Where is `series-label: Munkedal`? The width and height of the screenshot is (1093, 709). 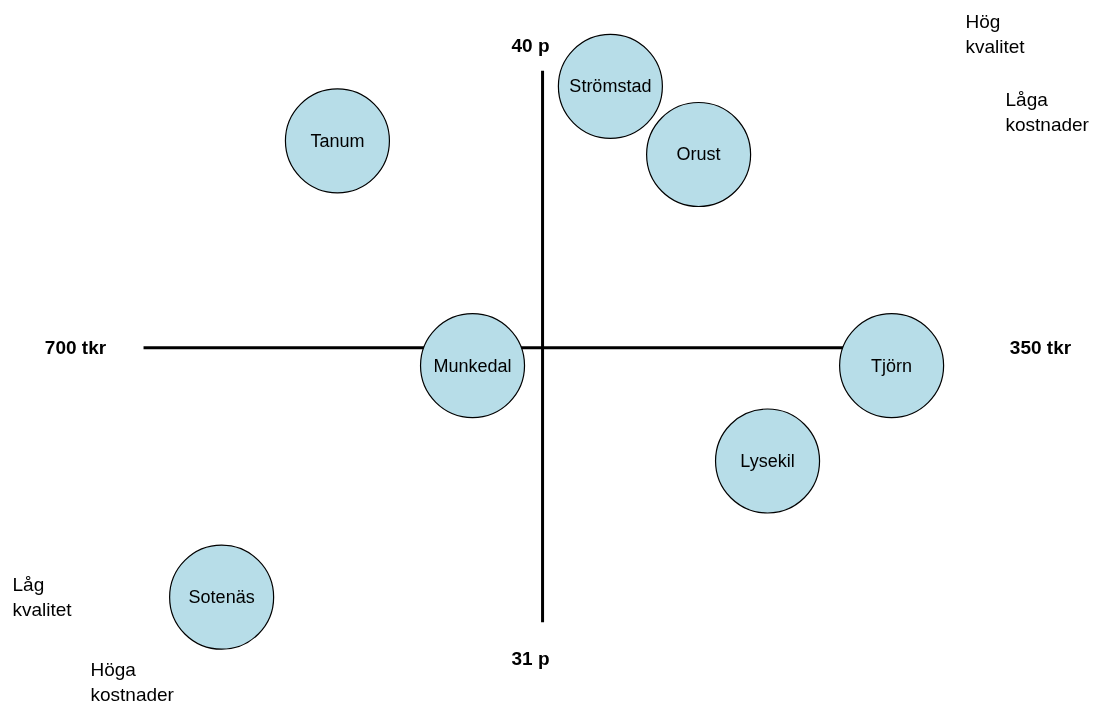
series-label: Munkedal is located at coordinates (472, 365).